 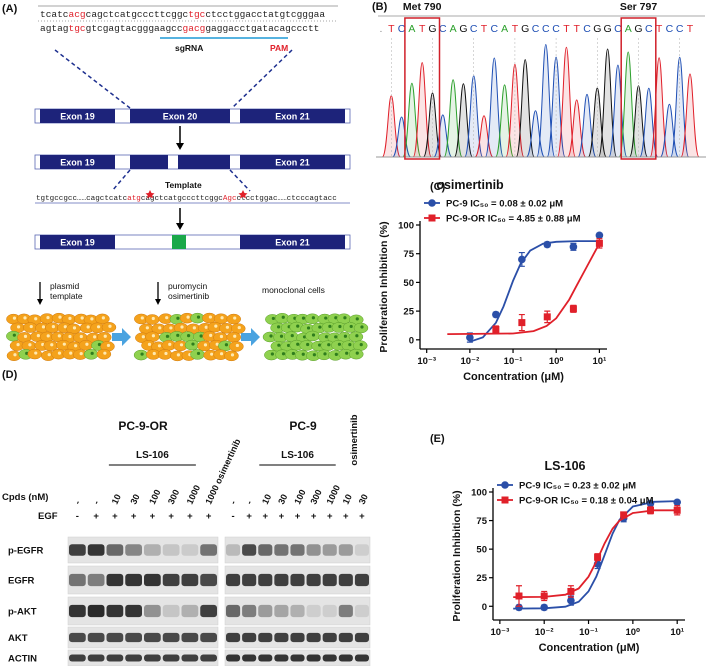 What do you see at coordinates (303, 426) in the screenshot?
I see `group-title: PC-9` at bounding box center [303, 426].